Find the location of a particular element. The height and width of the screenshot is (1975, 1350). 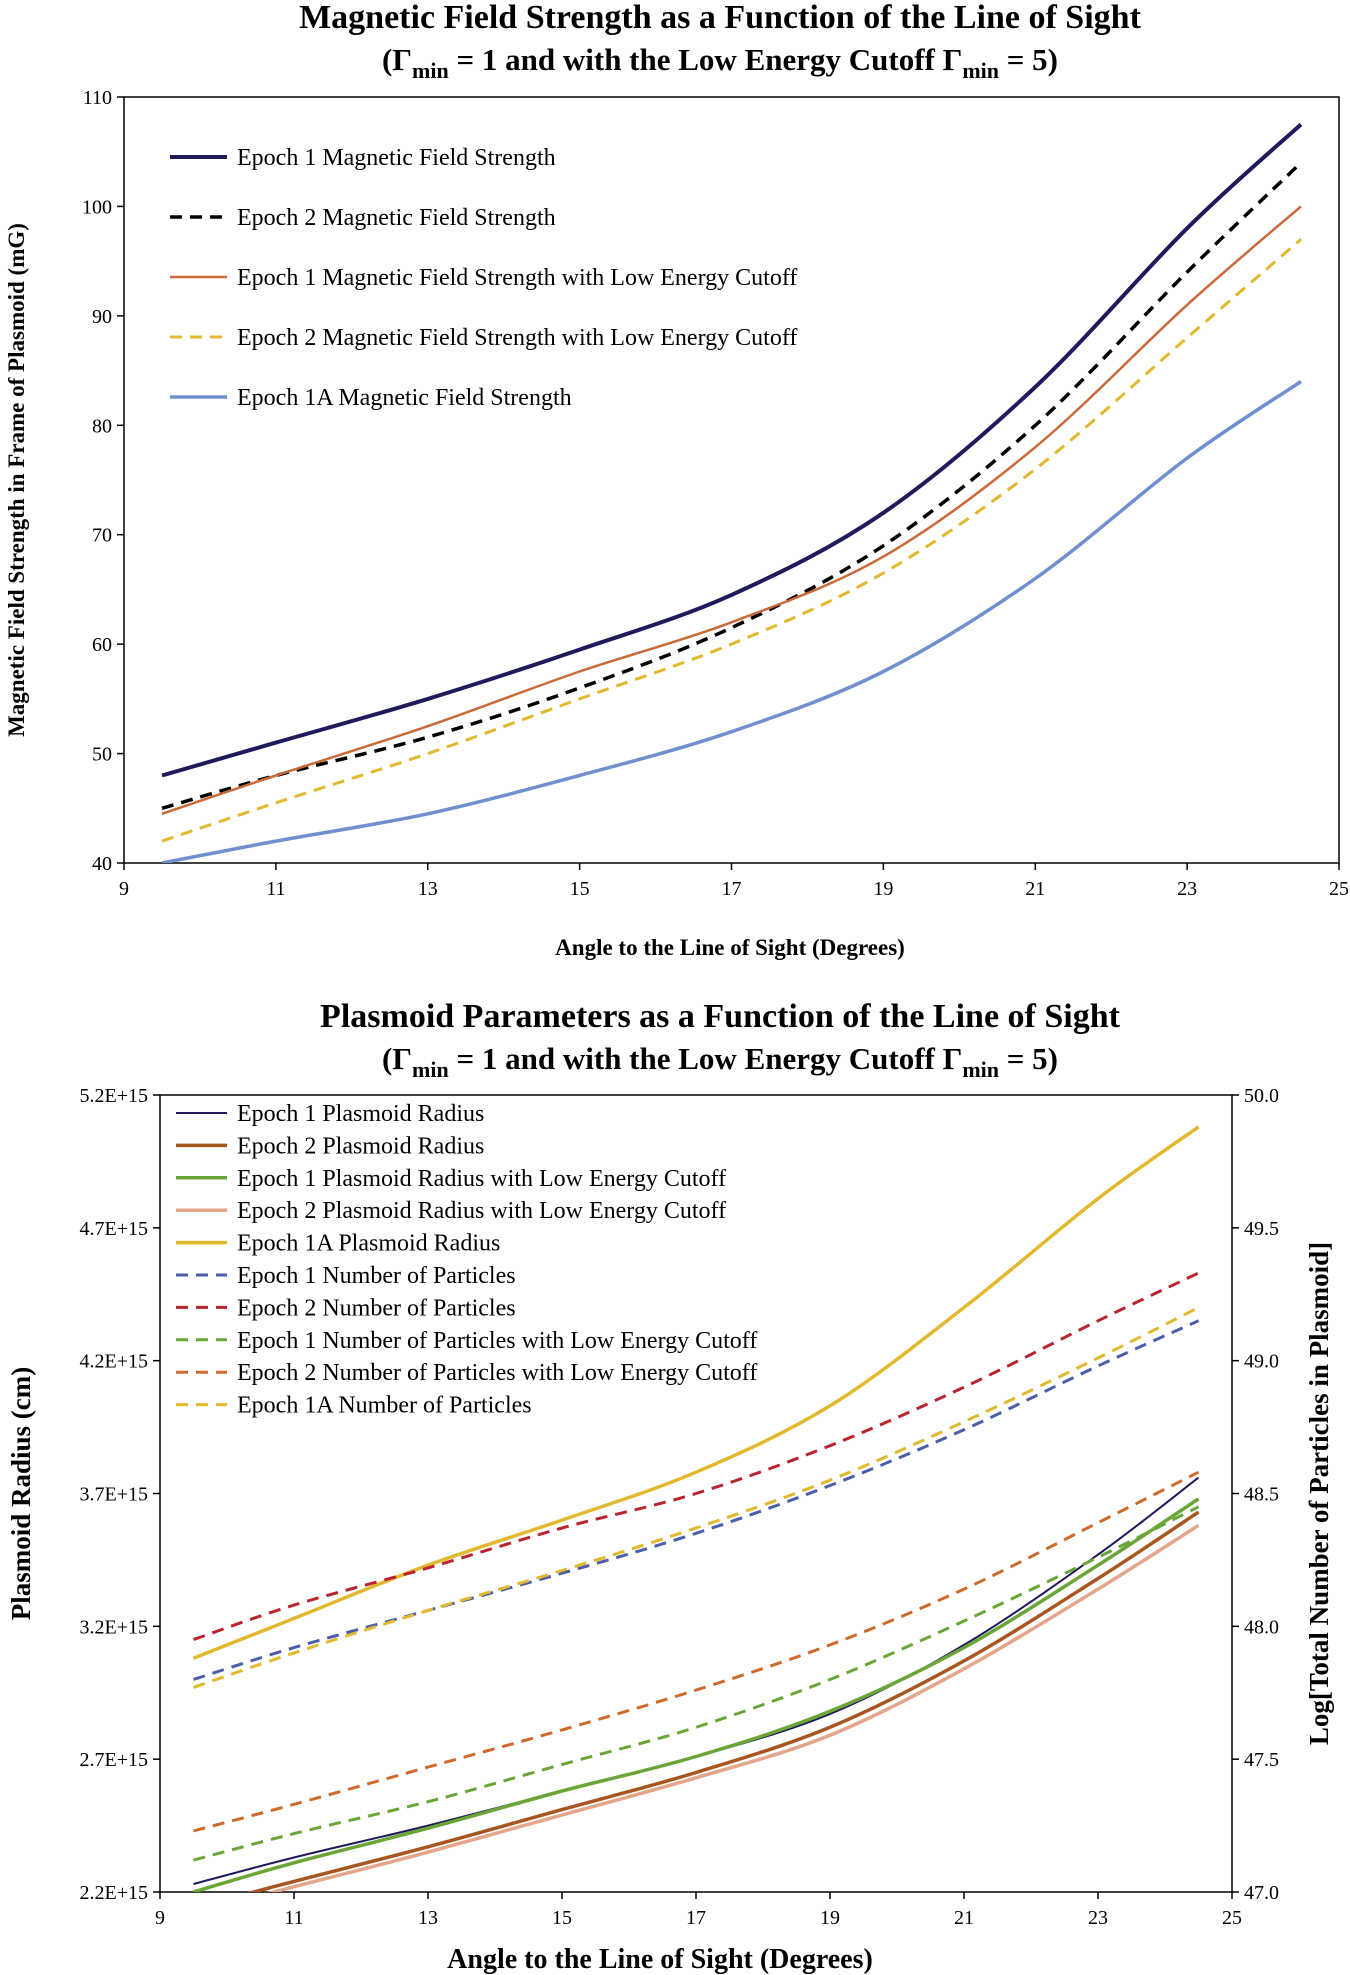

y-tick-label: 40 is located at coordinates (102, 864).